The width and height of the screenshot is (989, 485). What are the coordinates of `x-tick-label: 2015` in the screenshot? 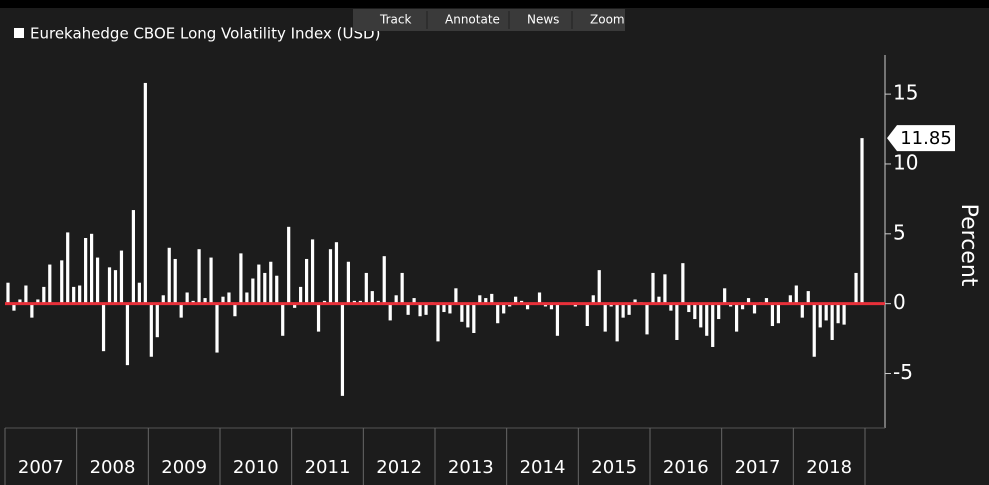 It's located at (614, 467).